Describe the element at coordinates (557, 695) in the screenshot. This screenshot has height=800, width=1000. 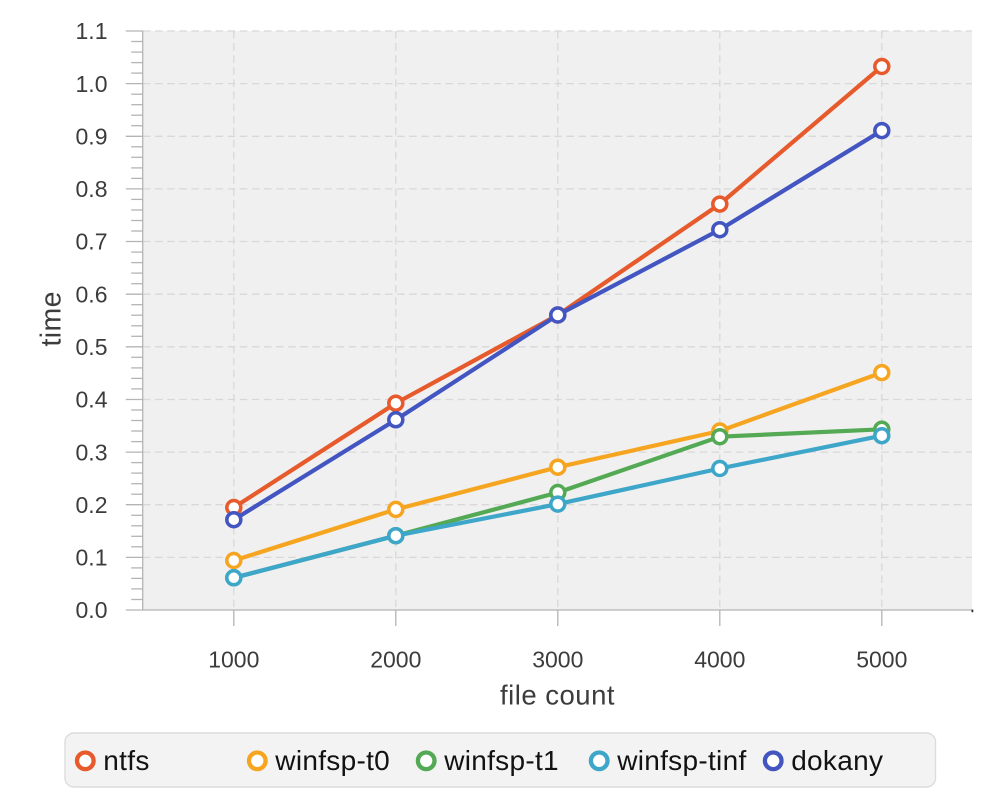
I see `svg-text: file count` at that location.